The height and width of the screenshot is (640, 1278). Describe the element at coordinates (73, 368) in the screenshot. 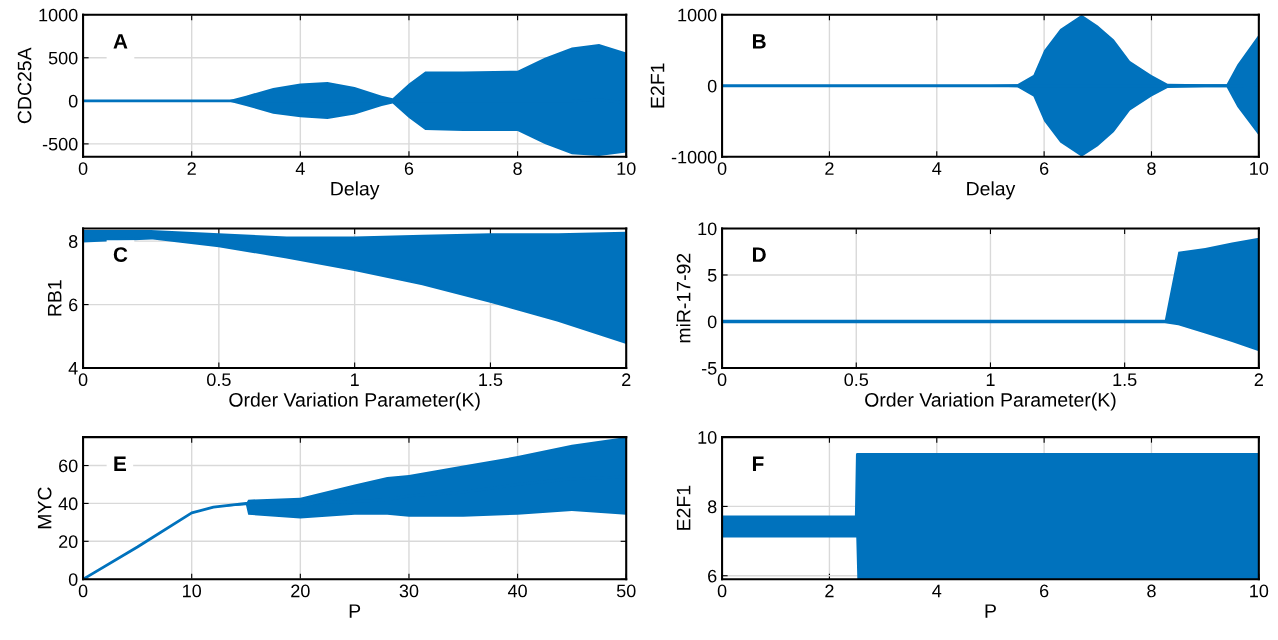

I see `y-tick-label: 4` at that location.